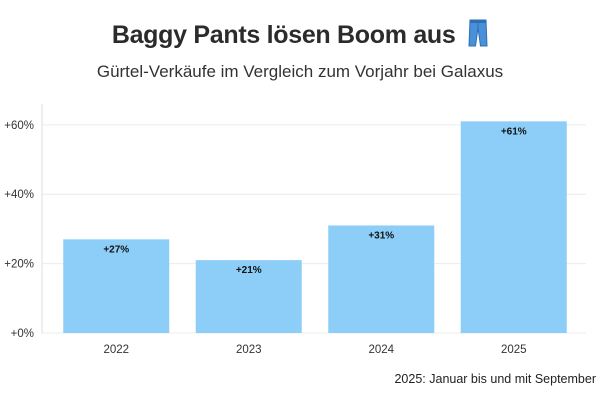 Image resolution: width=600 pixels, height=400 pixels. Describe the element at coordinates (283, 35) in the screenshot. I see `chart-title-text: Baggy Pants lösen Boom aus` at that location.